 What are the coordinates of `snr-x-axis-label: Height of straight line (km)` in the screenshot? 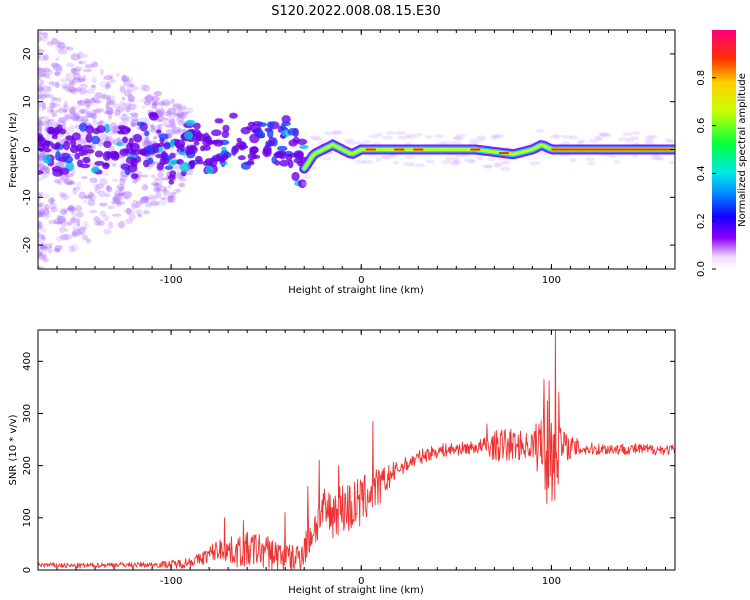 It's located at (356, 590).